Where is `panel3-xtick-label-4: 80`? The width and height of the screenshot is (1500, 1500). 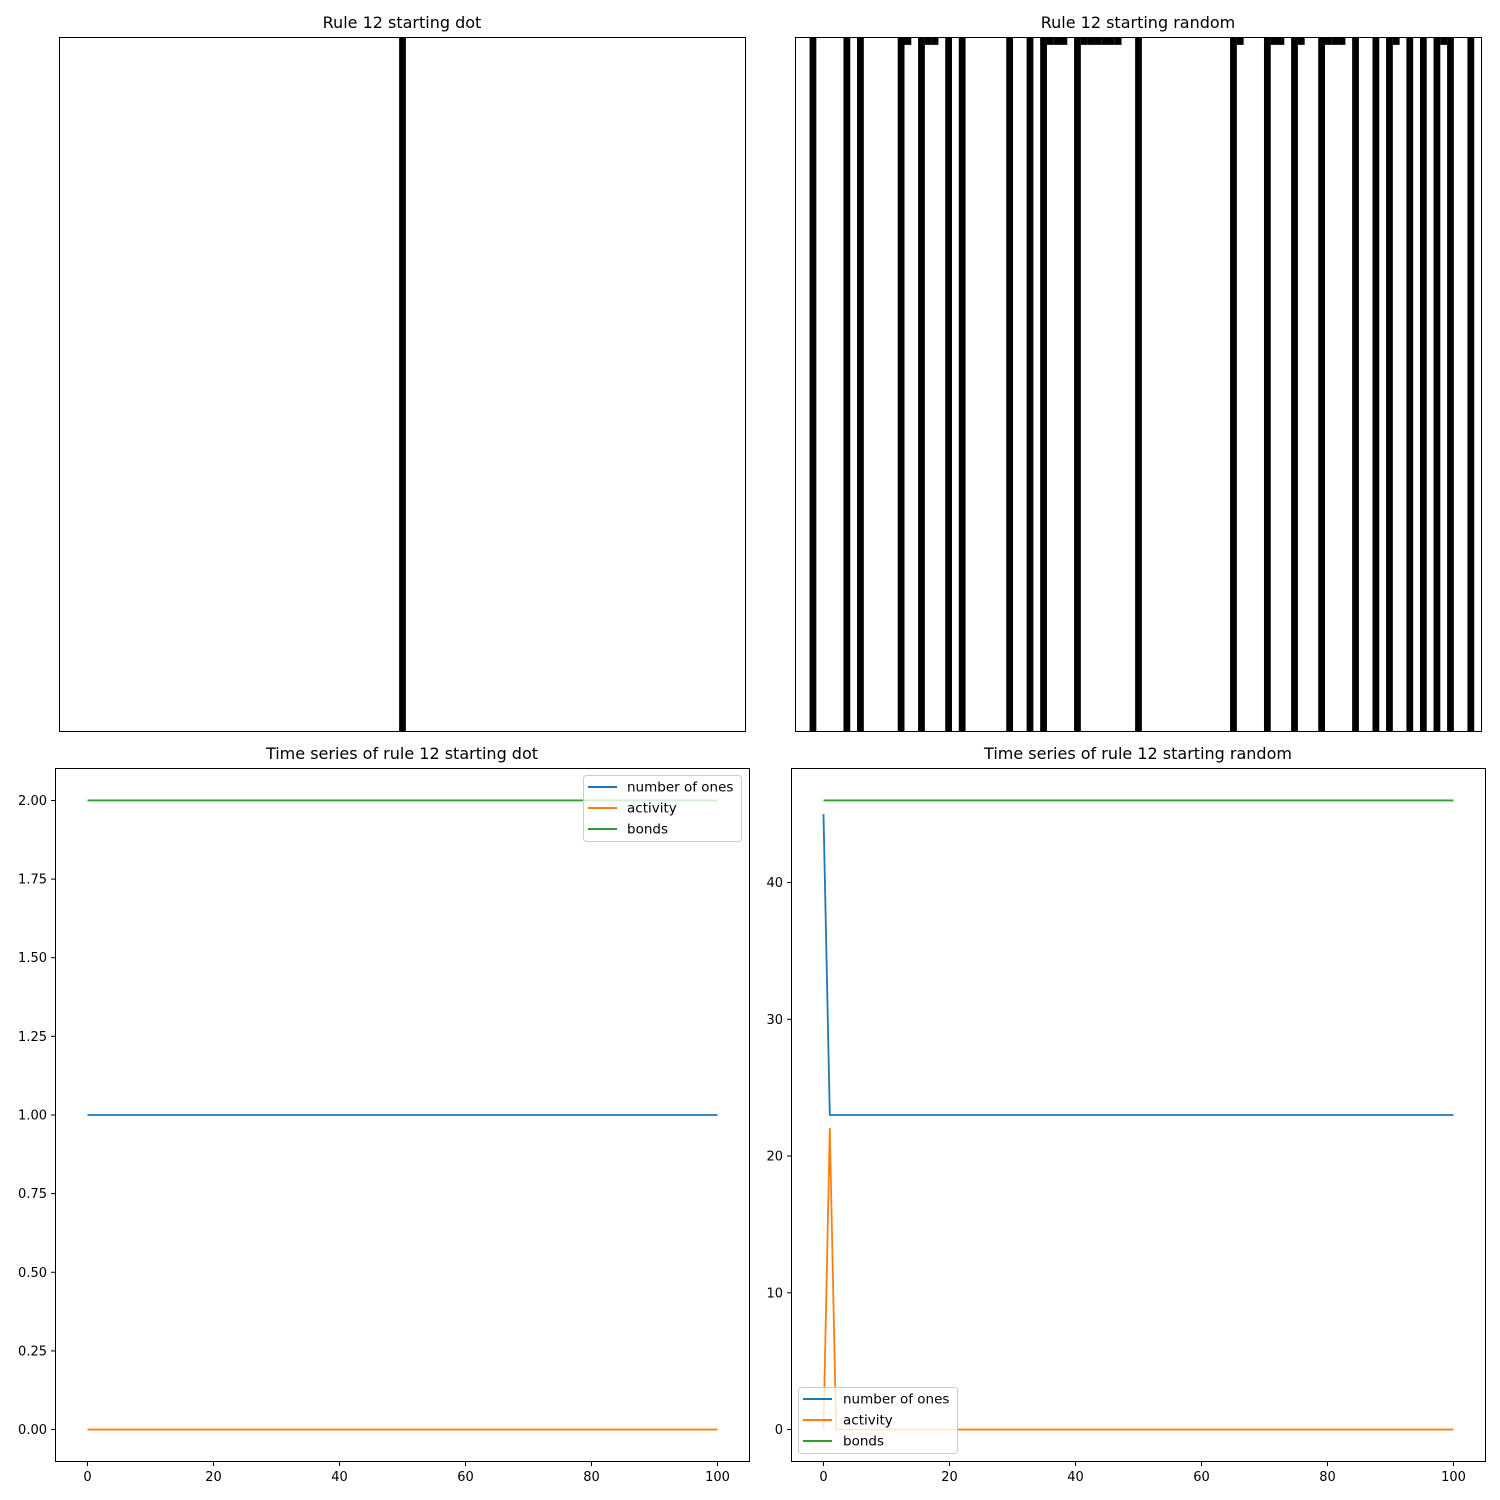 panel3-xtick-label-4: 80 is located at coordinates (591, 1477).